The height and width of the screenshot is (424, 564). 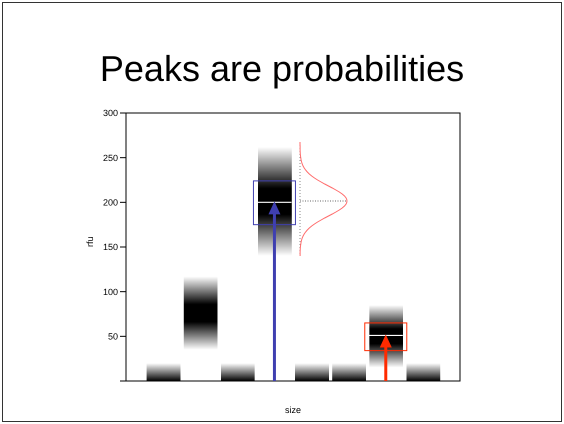 I want to click on y-tick-label: 100, so click(x=110, y=291).